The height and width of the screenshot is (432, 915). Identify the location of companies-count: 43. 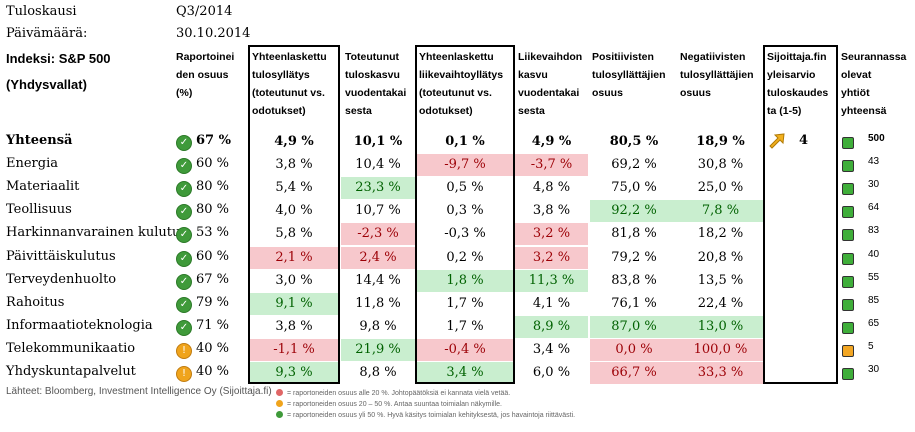
(874, 162).